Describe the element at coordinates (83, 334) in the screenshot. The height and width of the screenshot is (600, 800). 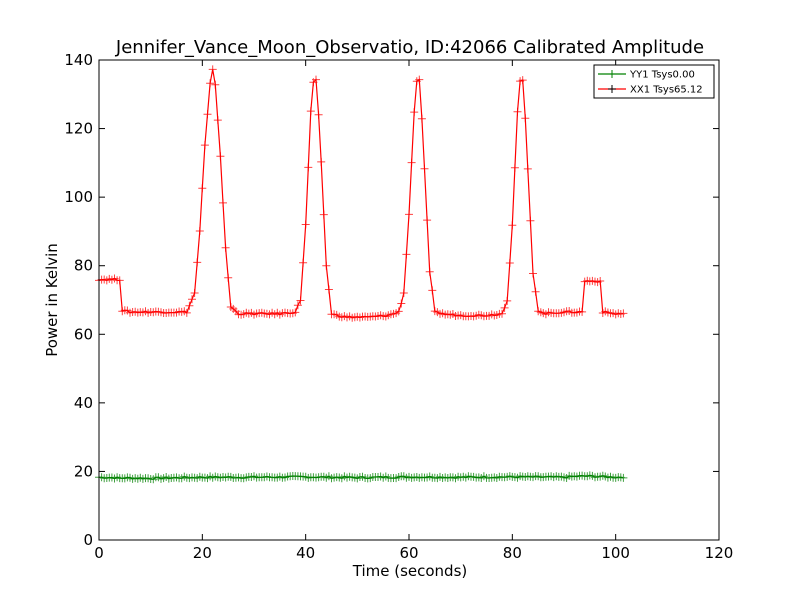
I see `y-tick-label: 60` at that location.